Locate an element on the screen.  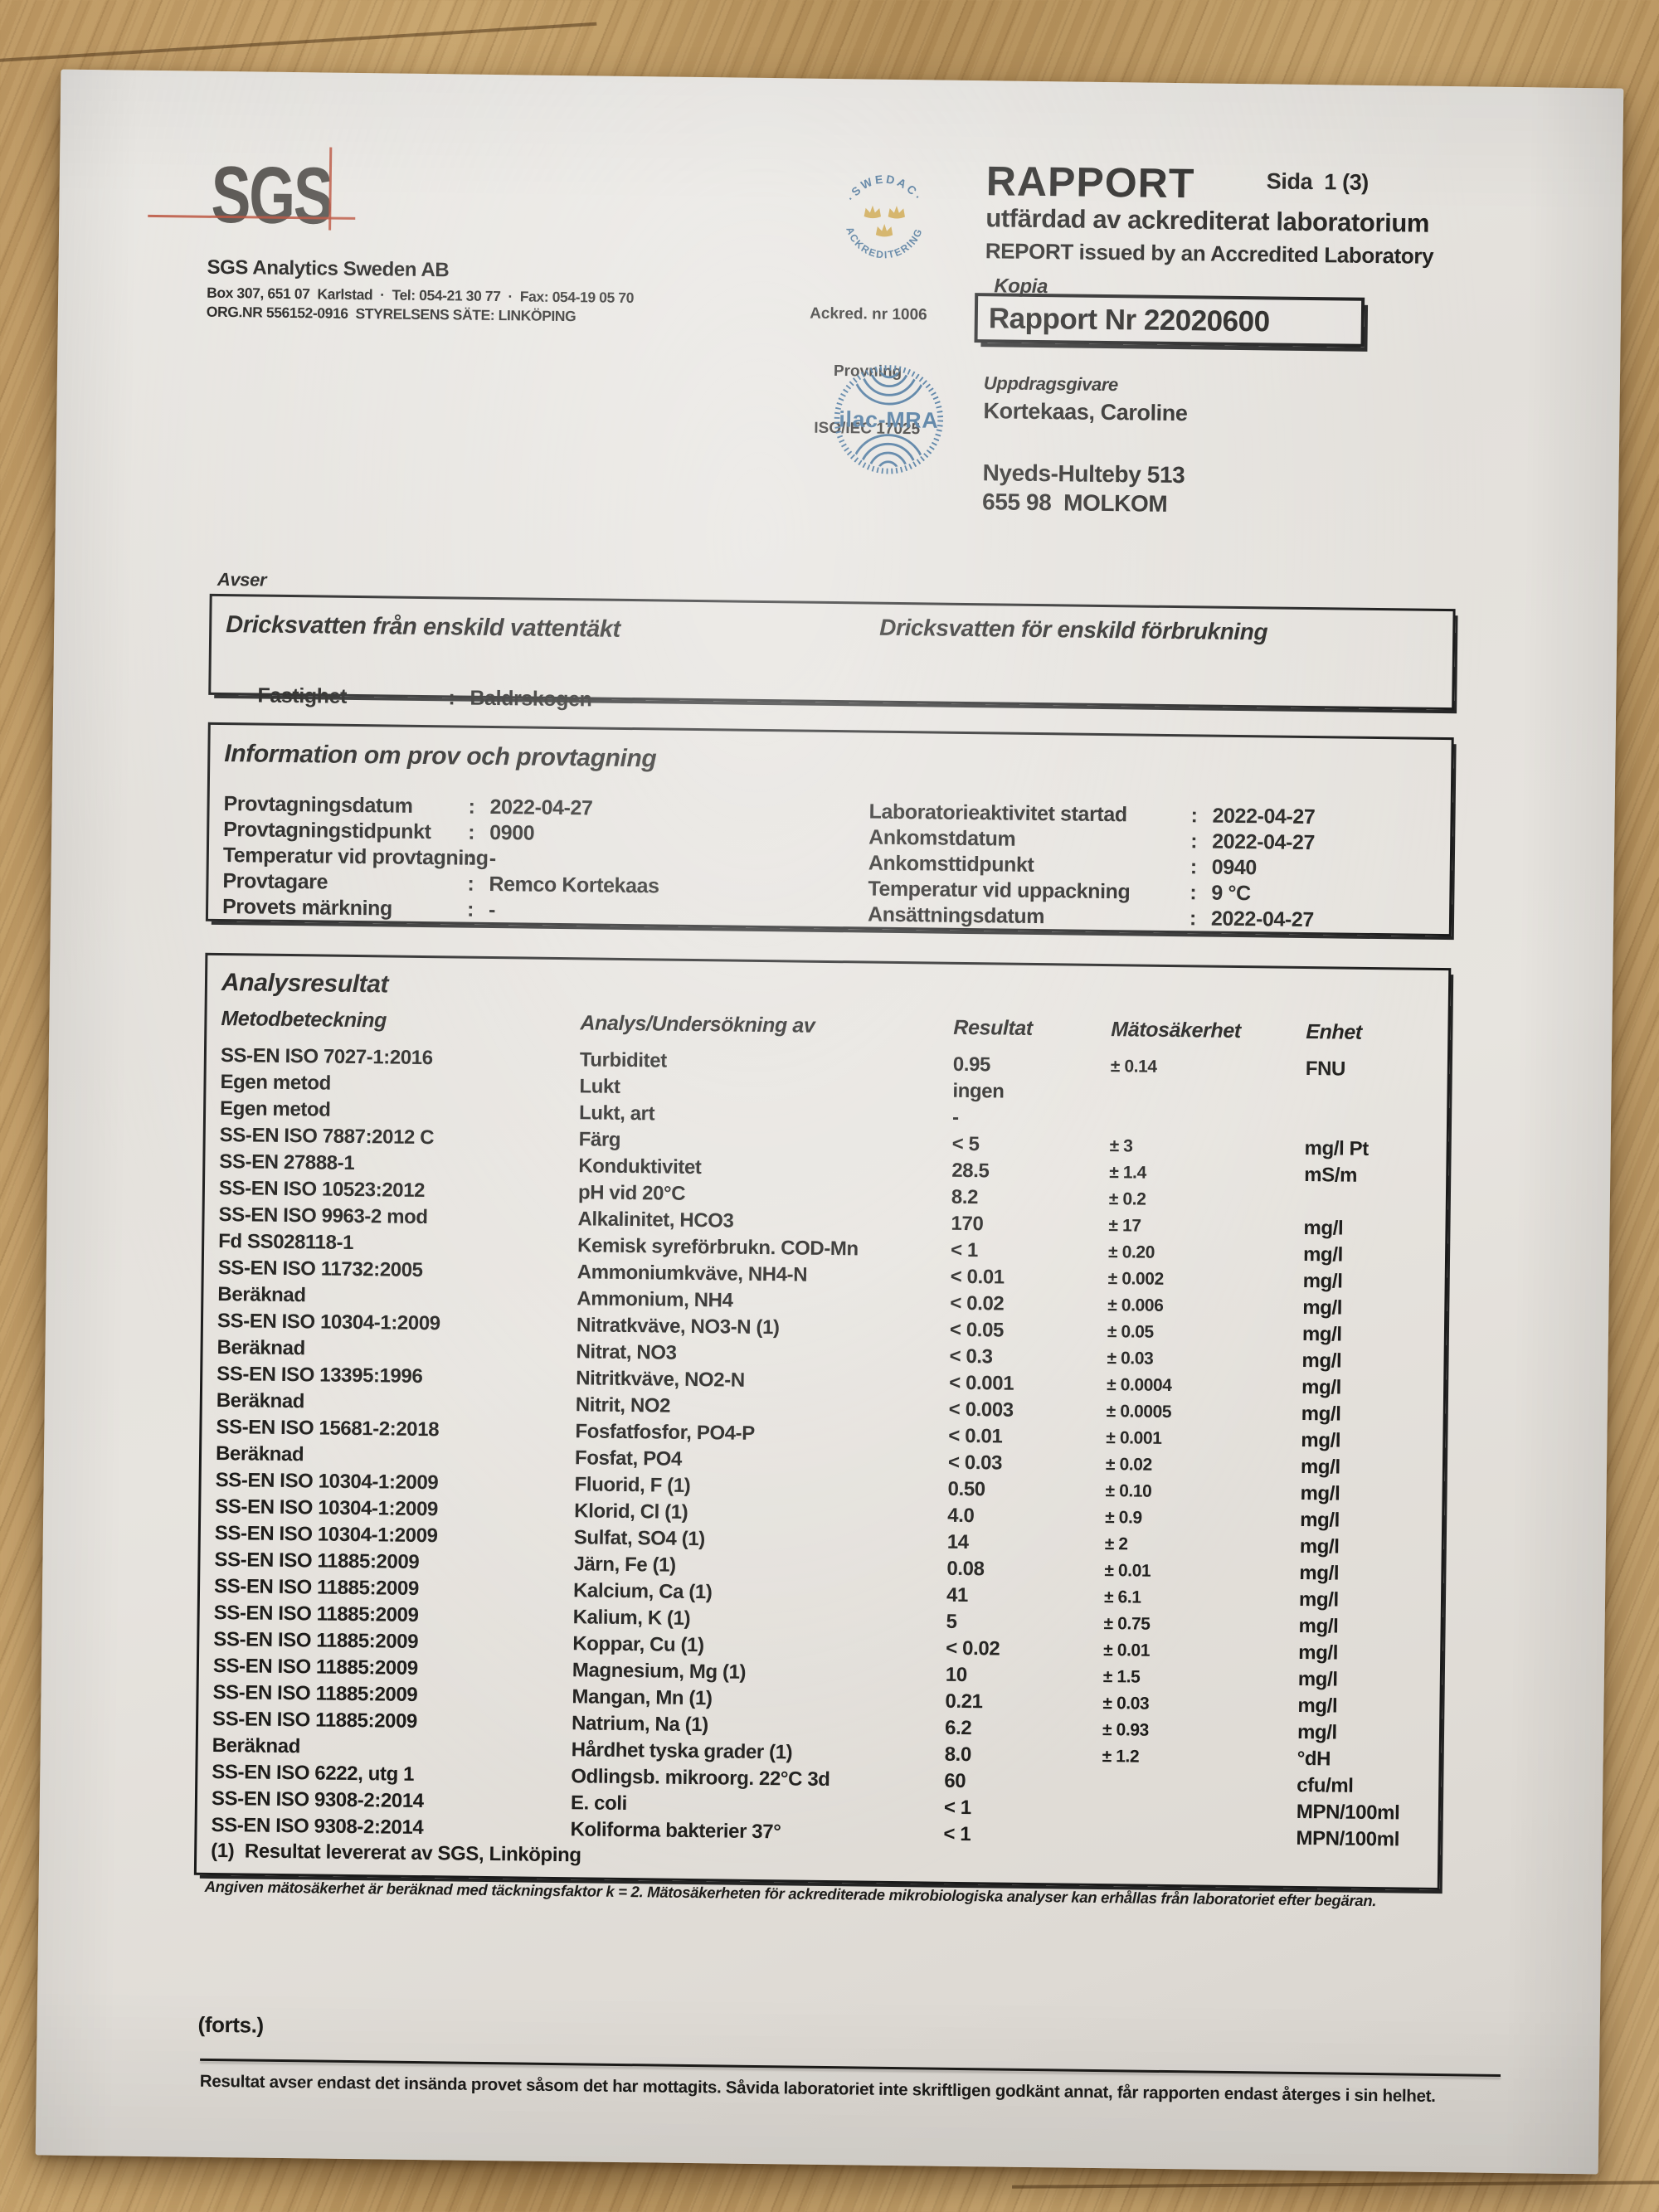
sample-info-label: Provtagningsdatum is located at coordinates (318, 805).